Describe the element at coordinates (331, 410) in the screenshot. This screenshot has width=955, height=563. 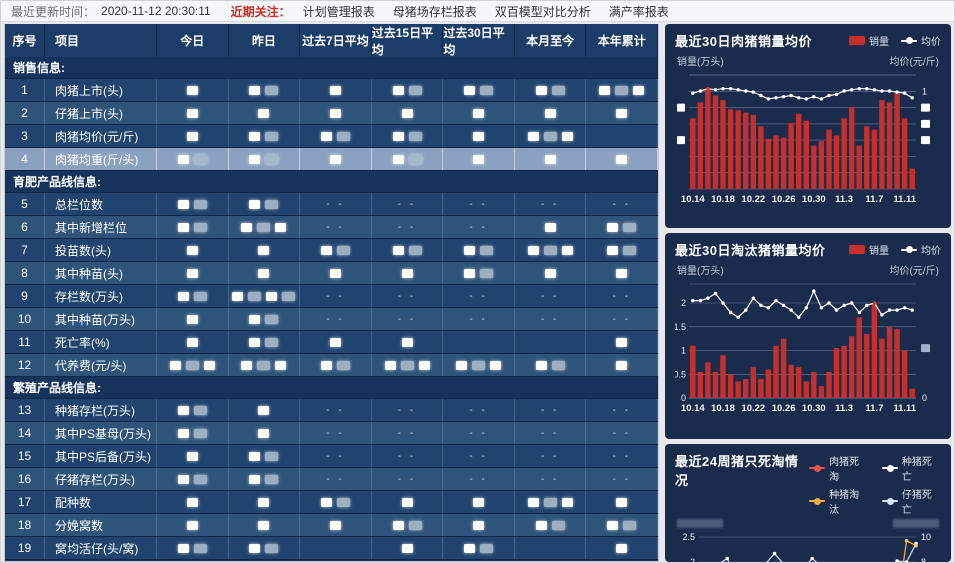
I see `table-row: 13 种猪存栏(万头) - - - - - - - - - -` at that location.